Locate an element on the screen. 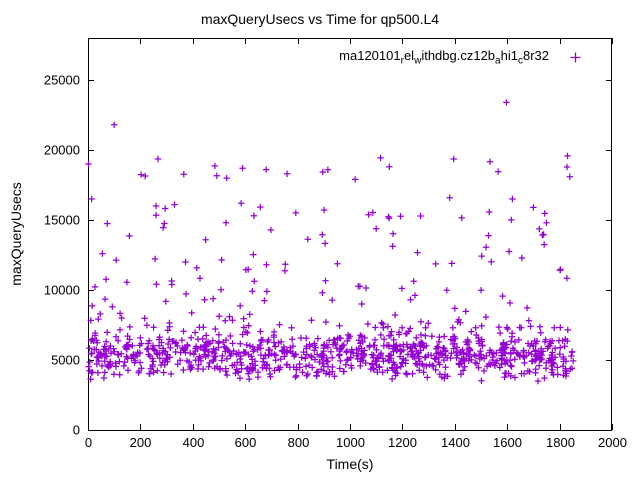 The height and width of the screenshot is (480, 640). x-tick-label: 200 is located at coordinates (141, 442).